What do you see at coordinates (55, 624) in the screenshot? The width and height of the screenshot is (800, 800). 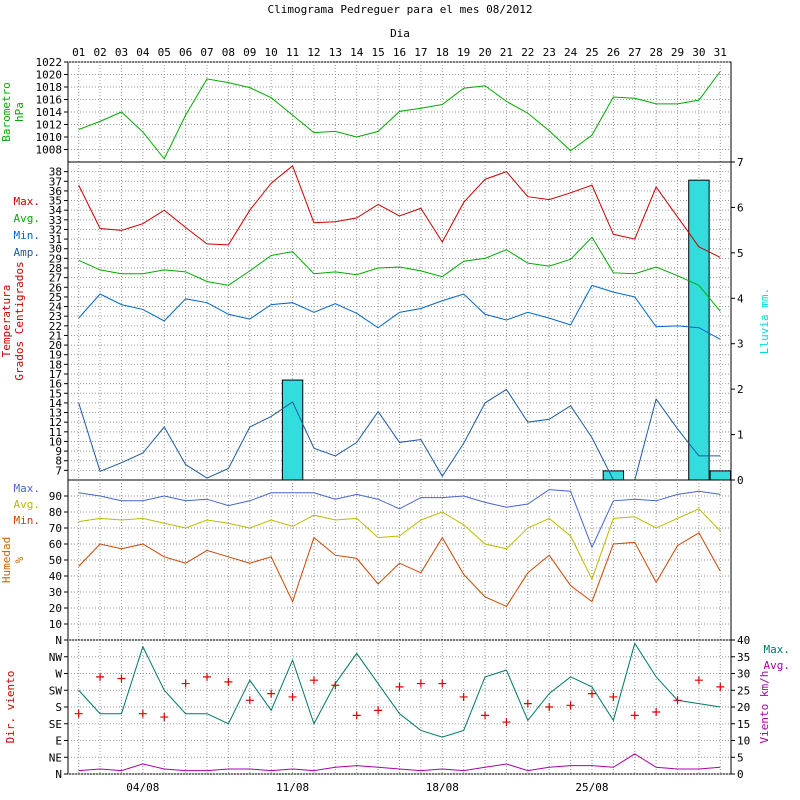 I see `y-tick-label: 10` at bounding box center [55, 624].